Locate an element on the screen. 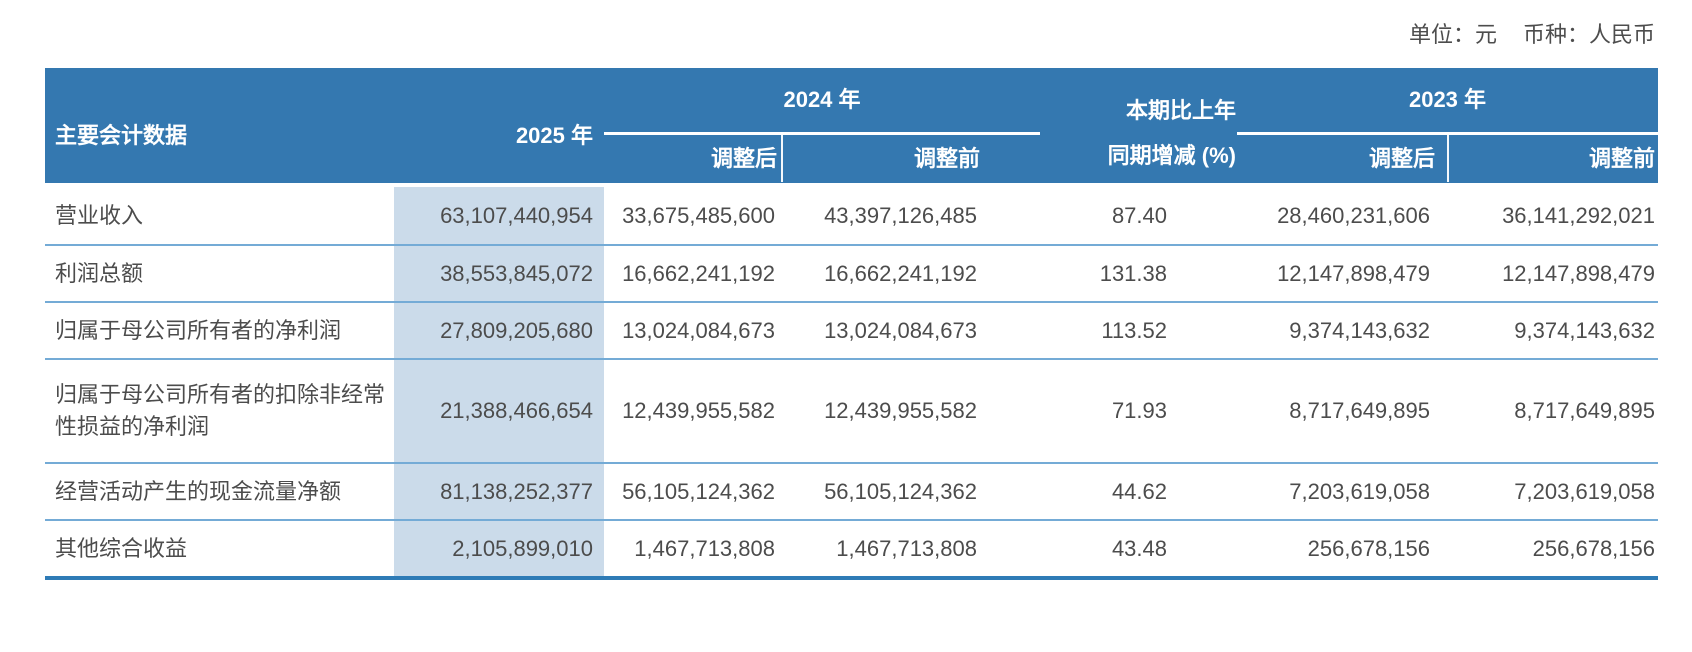 The width and height of the screenshot is (1692, 652). header-2023-subcolumn-divider is located at coordinates (1448, 158).